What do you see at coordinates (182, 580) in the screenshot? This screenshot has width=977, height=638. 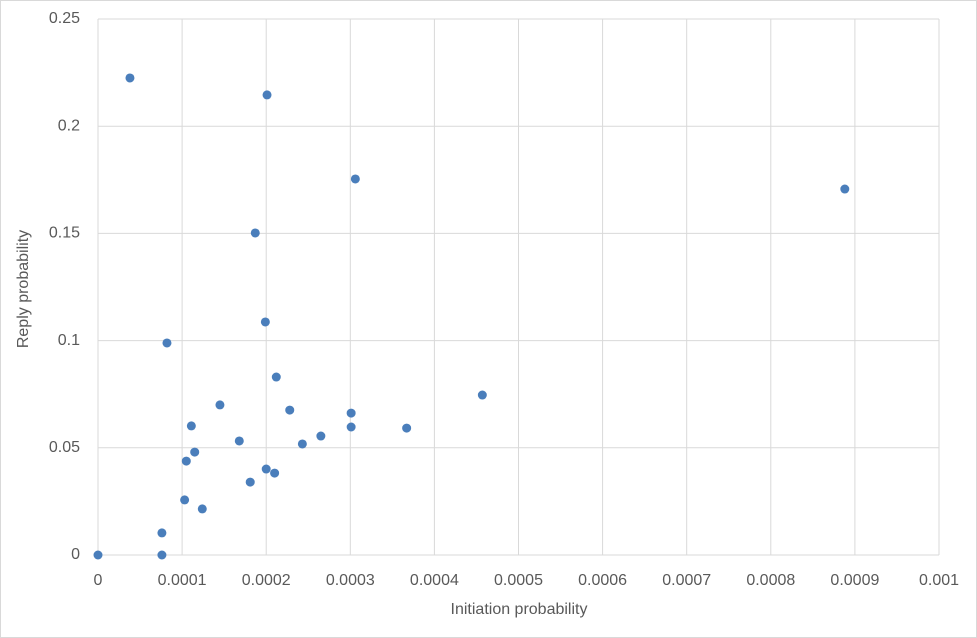 I see `x-tick-label: 0.0001` at bounding box center [182, 580].